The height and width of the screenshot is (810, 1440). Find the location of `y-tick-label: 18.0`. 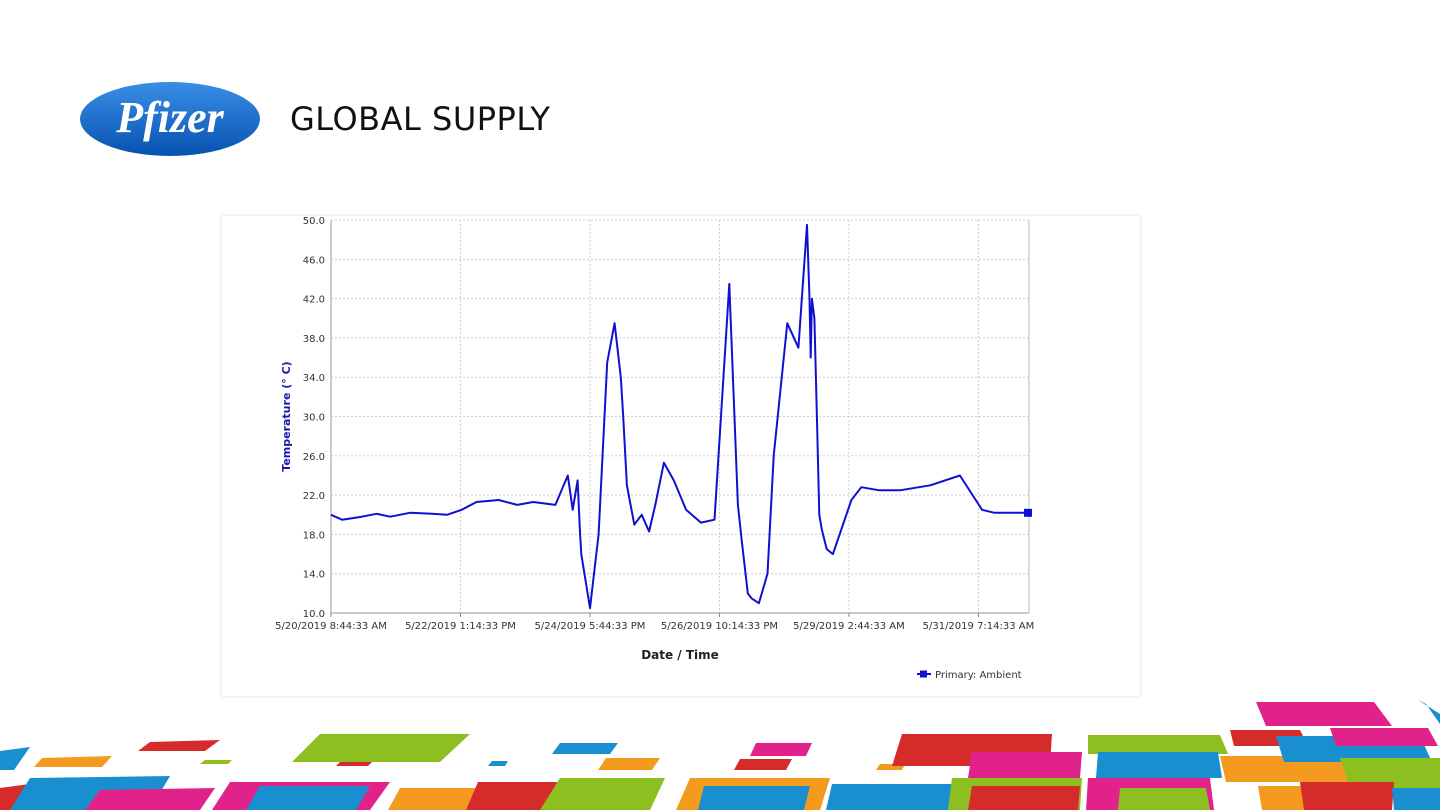

y-tick-label: 18.0 is located at coordinates (314, 535).